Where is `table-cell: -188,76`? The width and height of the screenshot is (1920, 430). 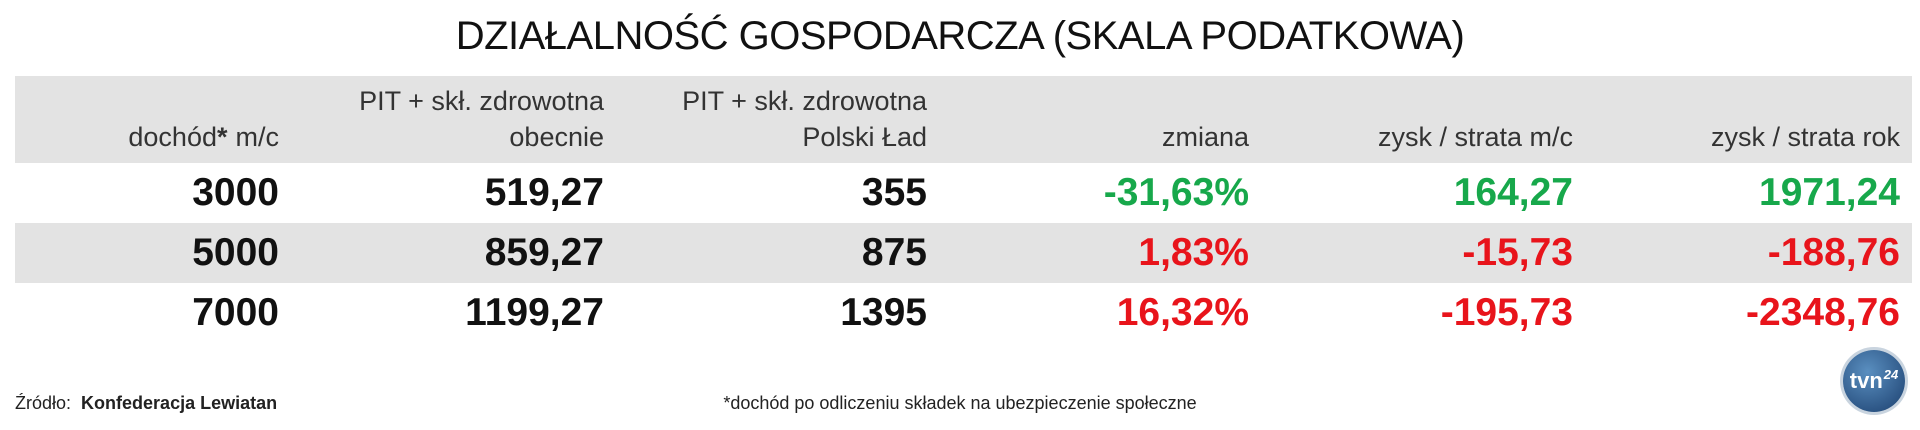
table-cell: -188,76 is located at coordinates (1833, 252).